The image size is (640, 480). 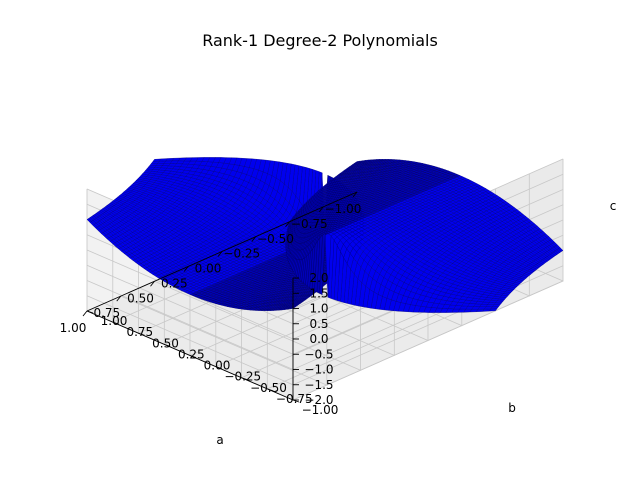 What do you see at coordinates (320, 40) in the screenshot?
I see `chart-title: Rank-1 Degree-2 Polynomials` at bounding box center [320, 40].